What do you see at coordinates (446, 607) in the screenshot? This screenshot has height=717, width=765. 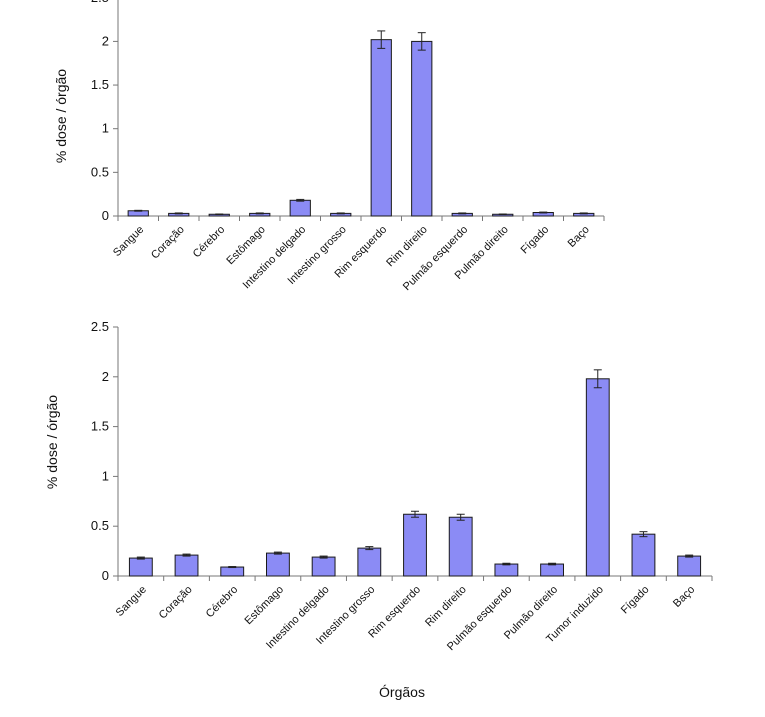 I see `x-category-label: Rim direito` at bounding box center [446, 607].